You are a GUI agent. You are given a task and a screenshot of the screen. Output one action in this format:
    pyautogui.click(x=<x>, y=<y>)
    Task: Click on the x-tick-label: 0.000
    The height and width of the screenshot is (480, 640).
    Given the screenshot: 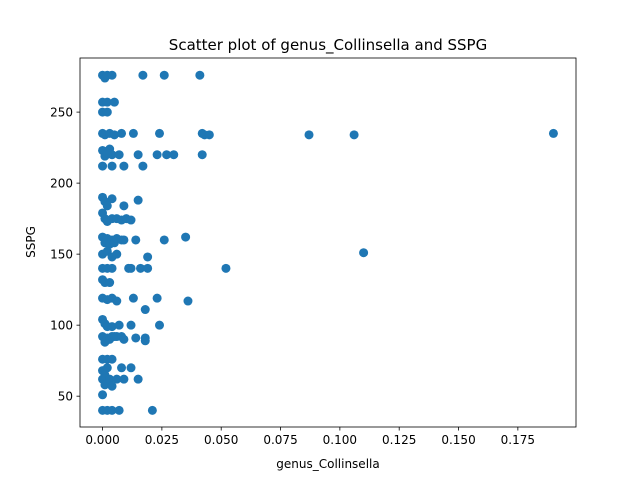 What is the action you would take?
    pyautogui.click(x=102, y=440)
    